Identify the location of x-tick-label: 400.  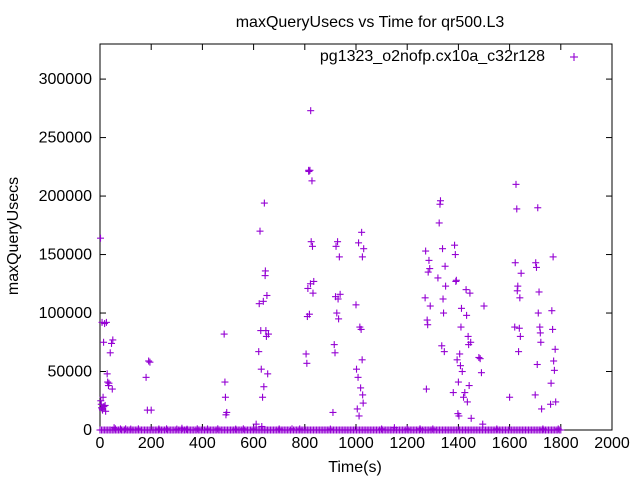
(202, 443).